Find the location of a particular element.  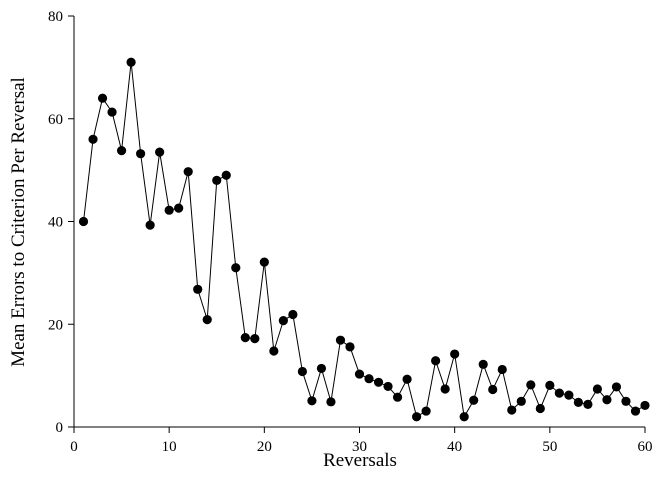

y-tick-label: 60 is located at coordinates (55, 120).